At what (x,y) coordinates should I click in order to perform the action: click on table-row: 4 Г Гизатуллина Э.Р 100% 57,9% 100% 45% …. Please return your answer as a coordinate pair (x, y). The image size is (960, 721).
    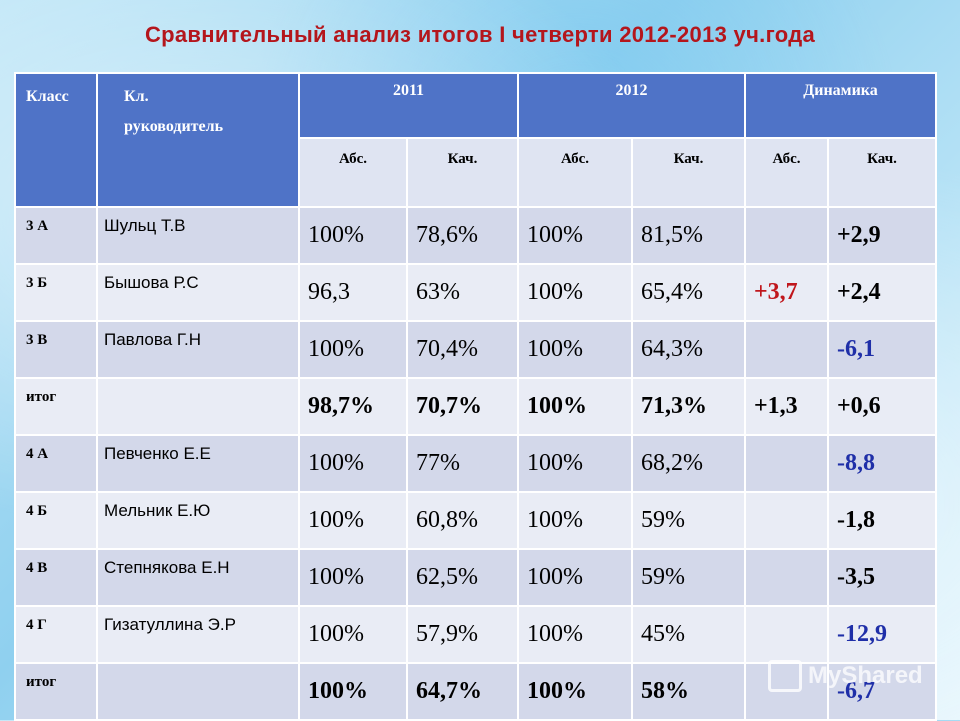
    Looking at the image, I should click on (476, 634).